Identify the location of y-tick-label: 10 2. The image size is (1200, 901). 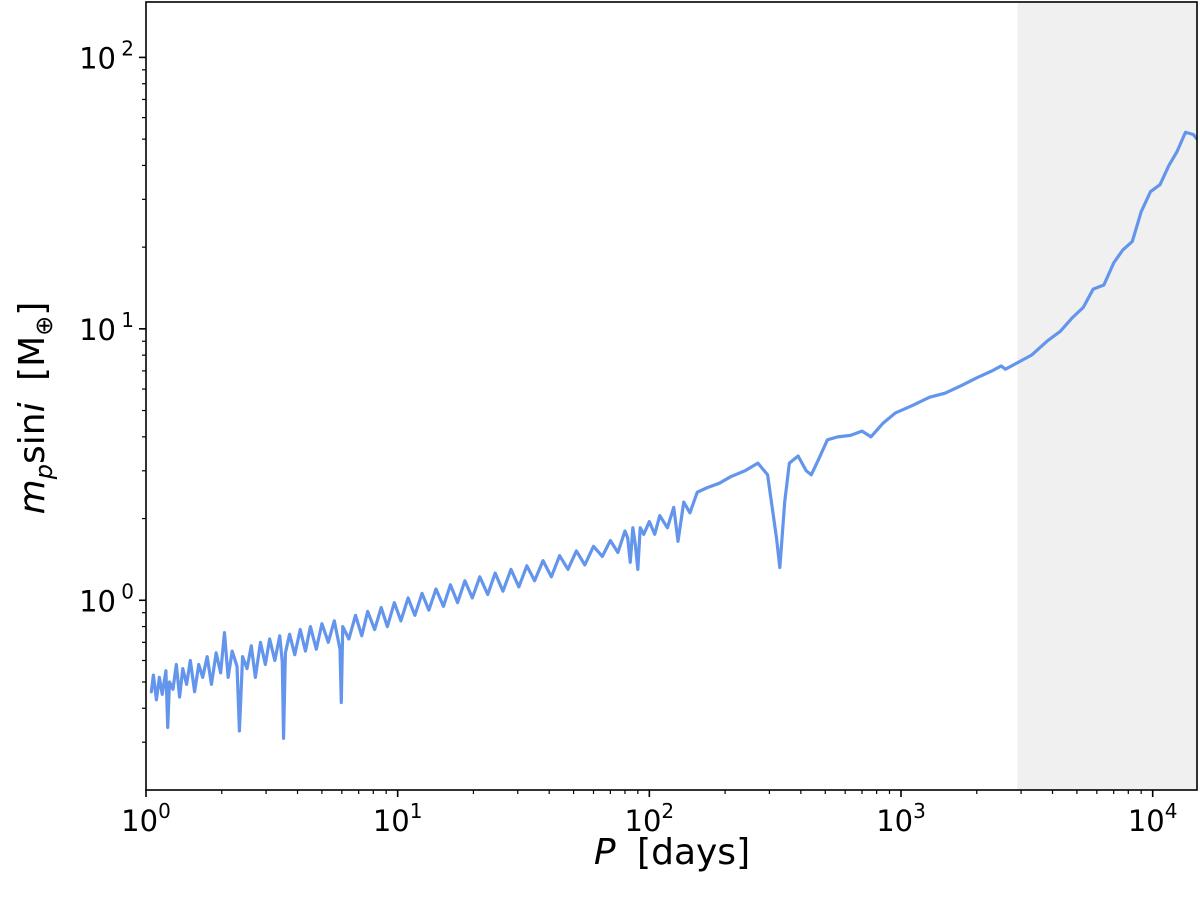
(106, 55).